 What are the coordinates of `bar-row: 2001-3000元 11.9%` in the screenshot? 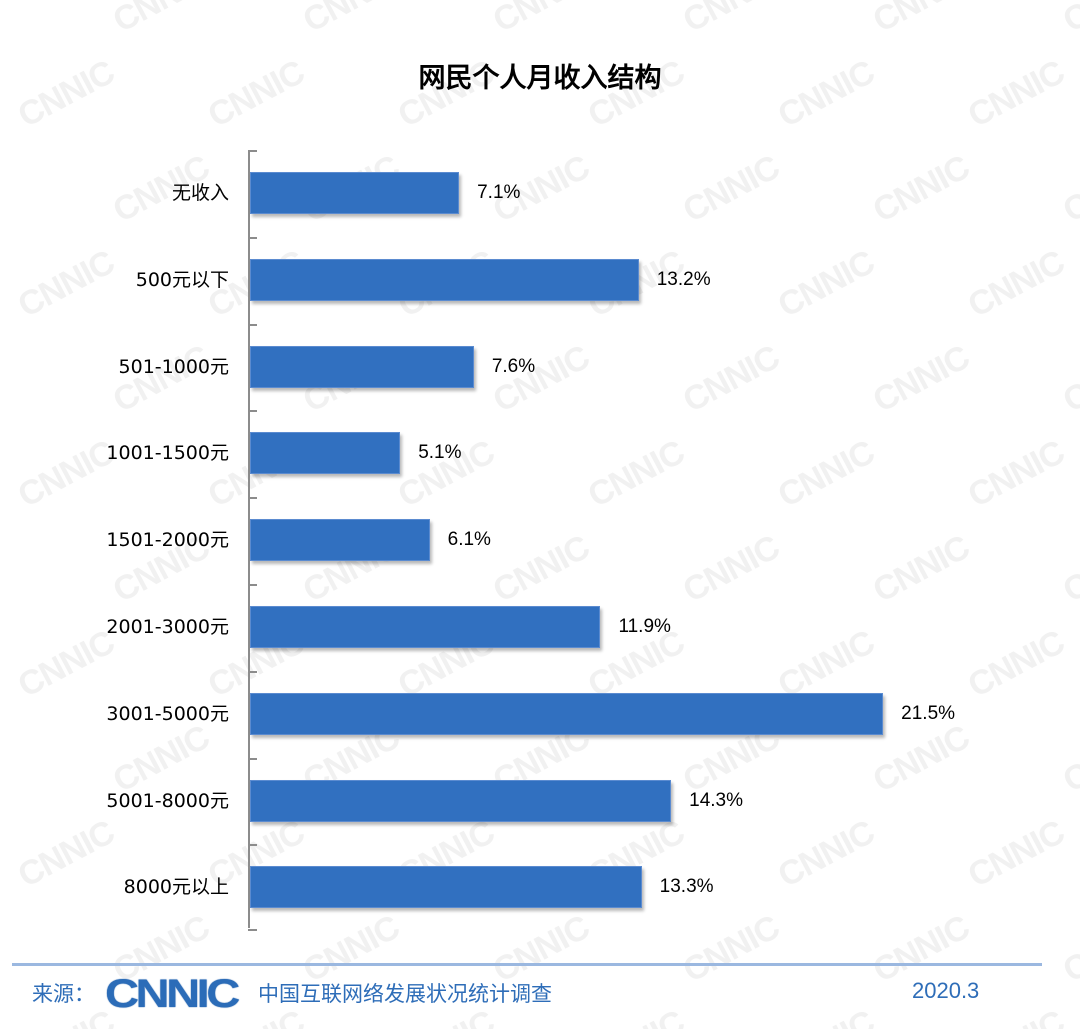 It's located at (540, 627).